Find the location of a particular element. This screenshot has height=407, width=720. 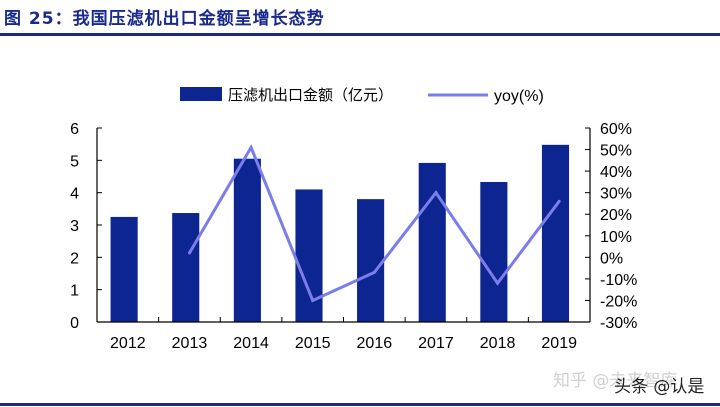

bar-2012 is located at coordinates (124, 269).